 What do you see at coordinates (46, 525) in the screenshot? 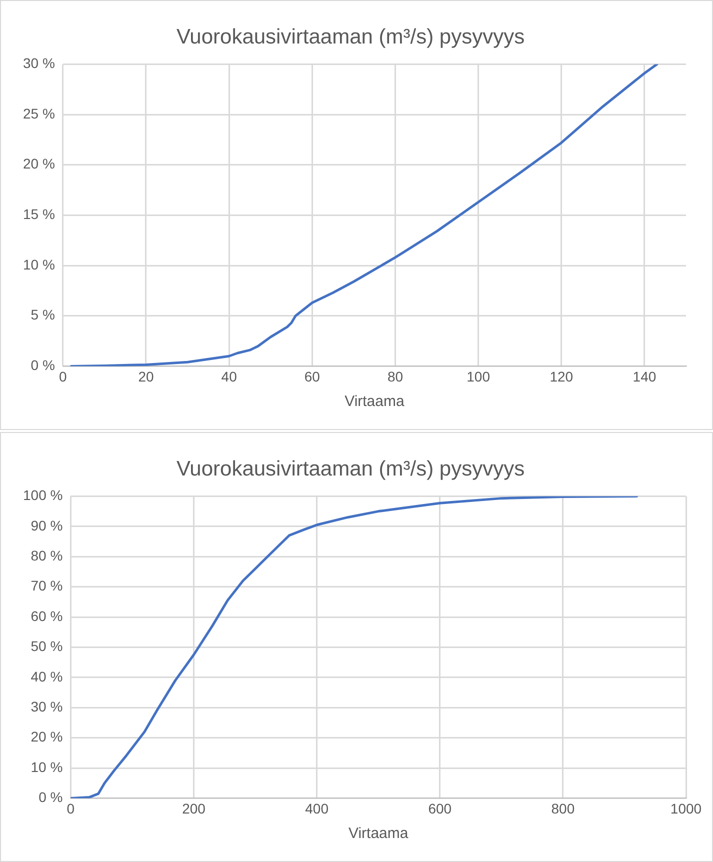
I see `y-tick-label: 90 %` at bounding box center [46, 525].